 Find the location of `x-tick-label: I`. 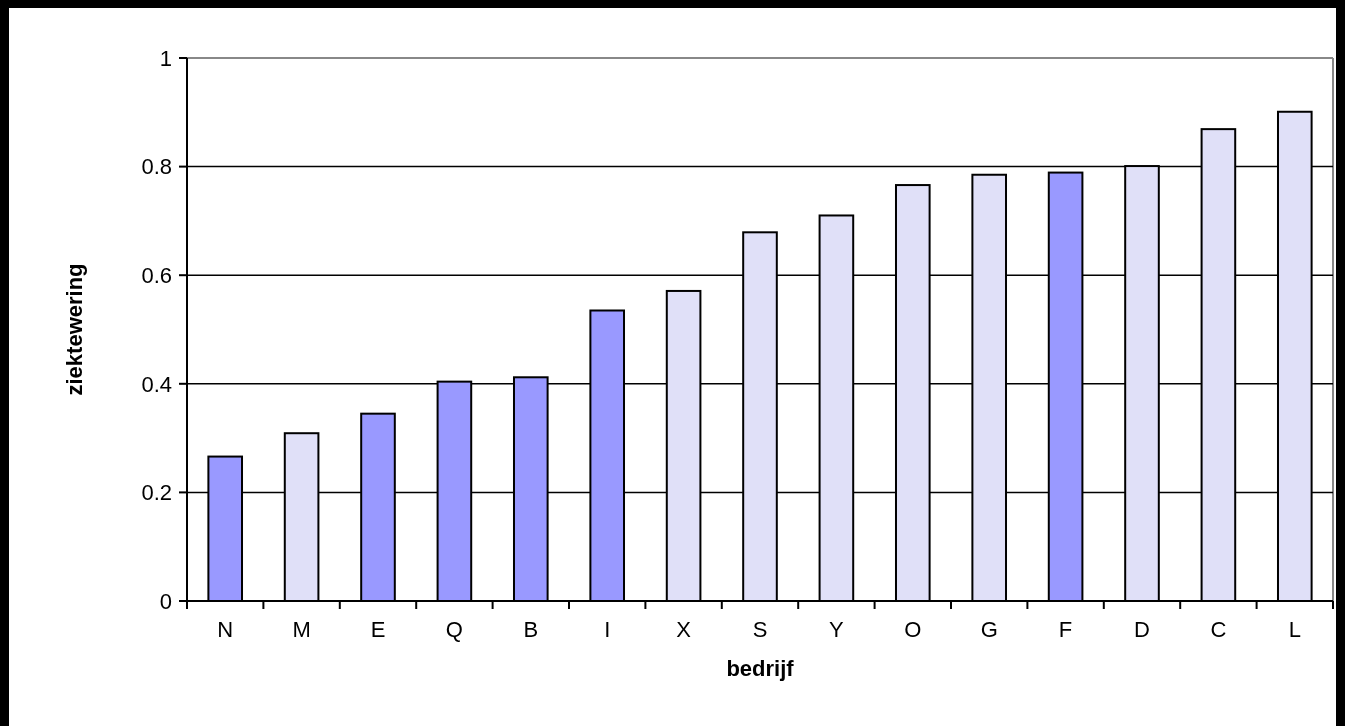

x-tick-label: I is located at coordinates (607, 629).